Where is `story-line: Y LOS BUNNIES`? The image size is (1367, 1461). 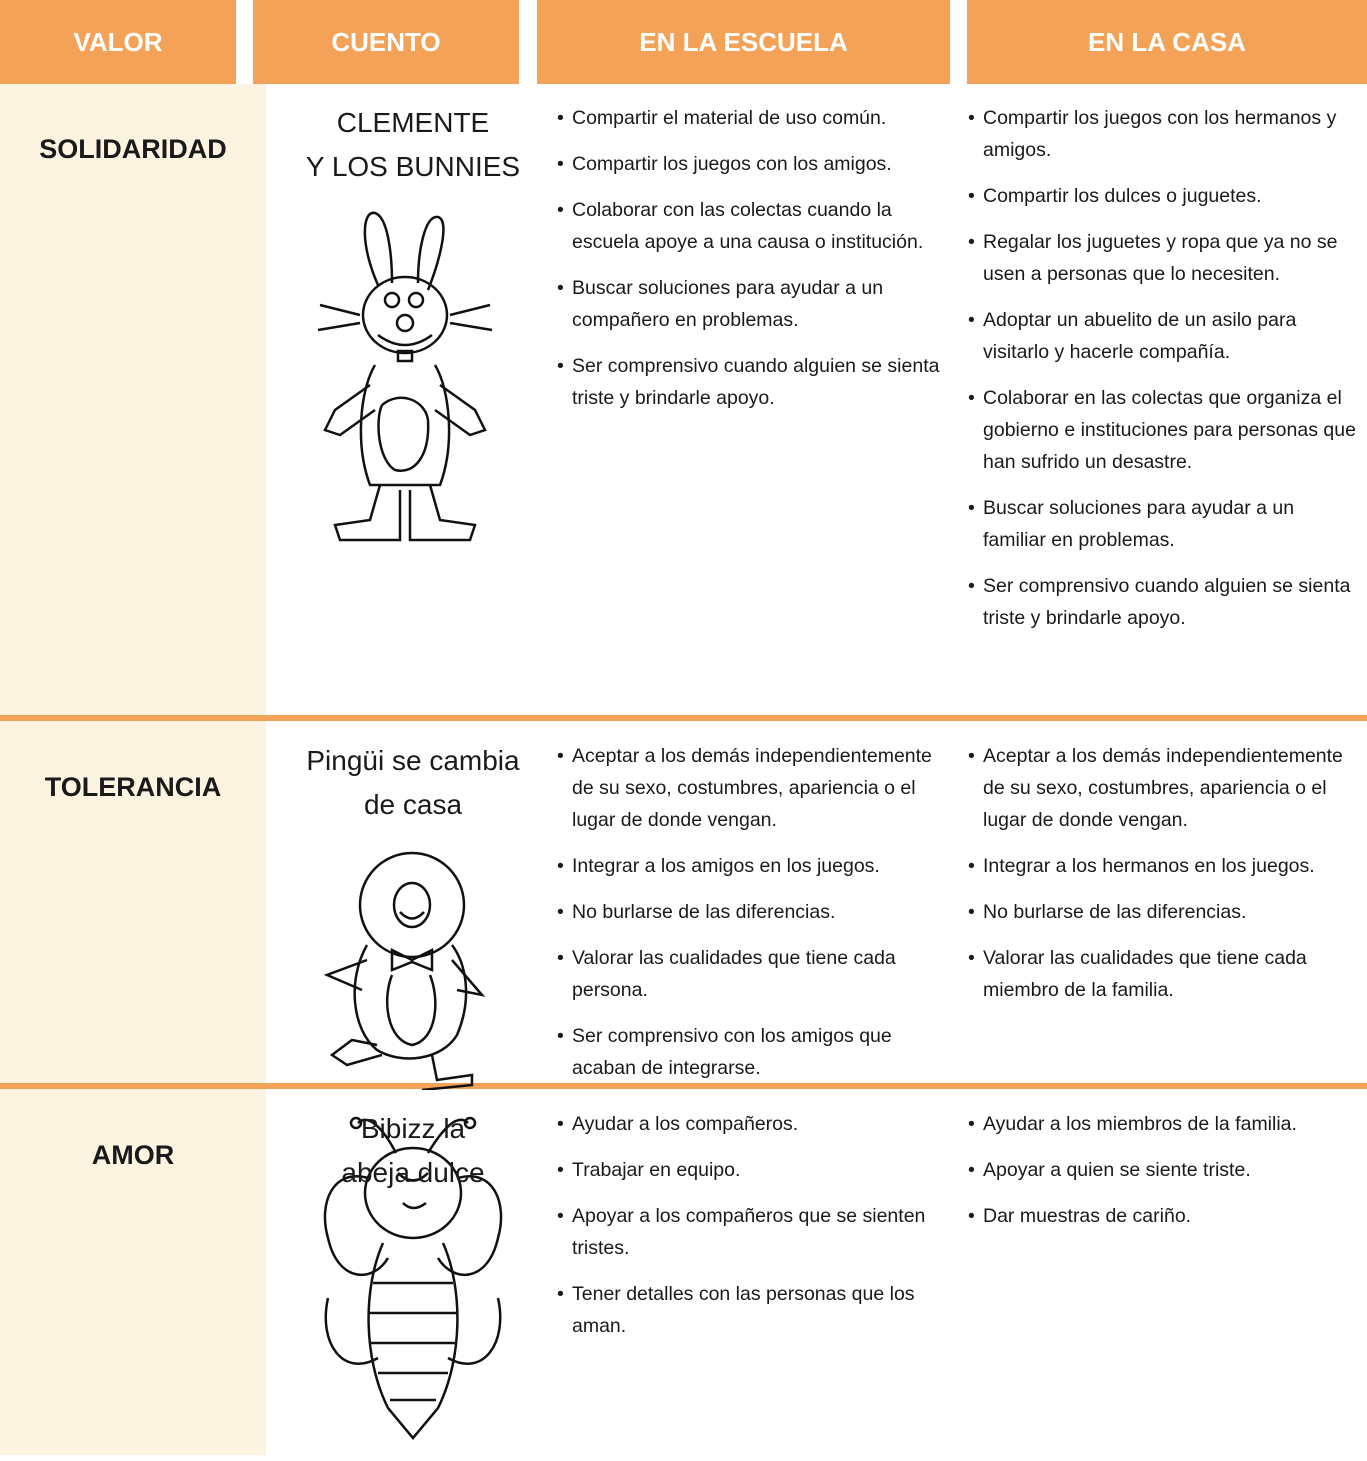 story-line: Y LOS BUNNIES is located at coordinates (413, 166).